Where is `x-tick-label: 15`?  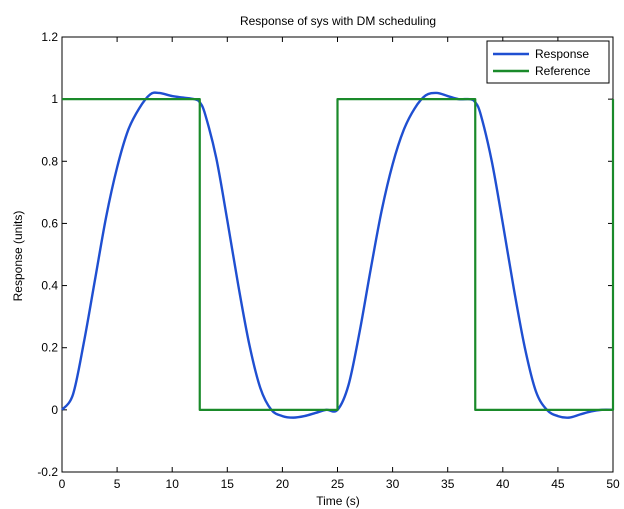 x-tick-label: 15 is located at coordinates (228, 484).